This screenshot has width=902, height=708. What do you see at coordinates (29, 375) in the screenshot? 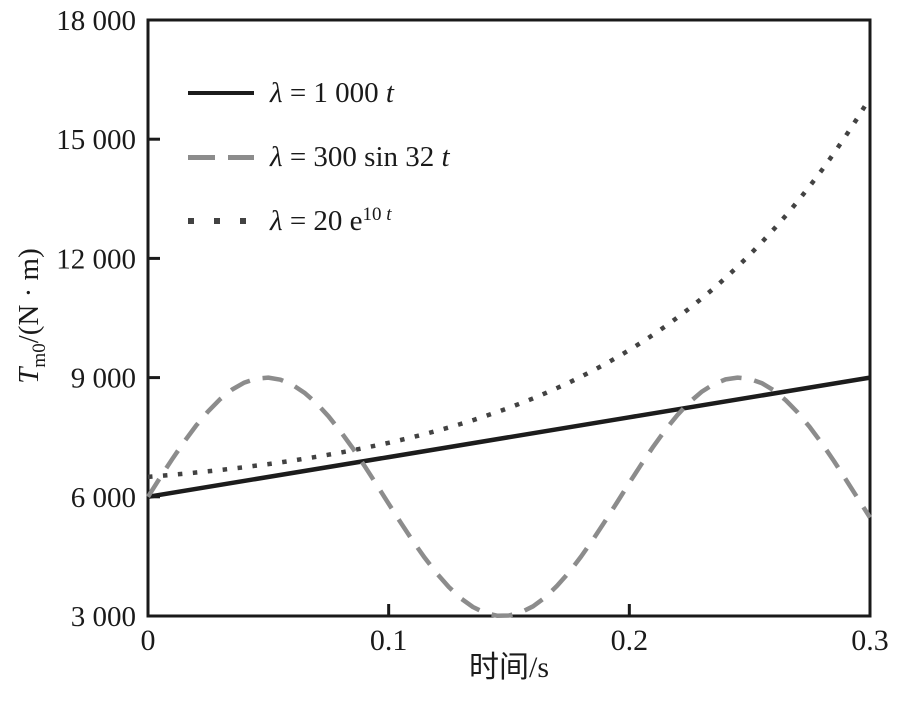
I see `y-axis-symbol: T` at bounding box center [29, 375].